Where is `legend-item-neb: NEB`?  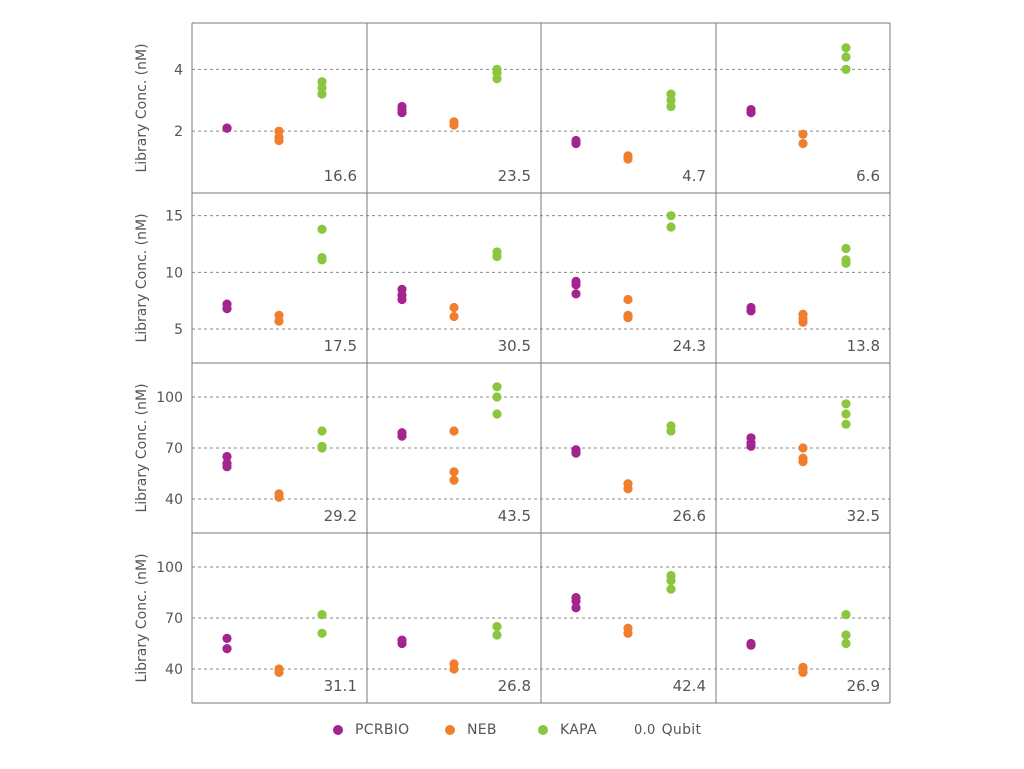 legend-item-neb: NEB is located at coordinates (471, 730).